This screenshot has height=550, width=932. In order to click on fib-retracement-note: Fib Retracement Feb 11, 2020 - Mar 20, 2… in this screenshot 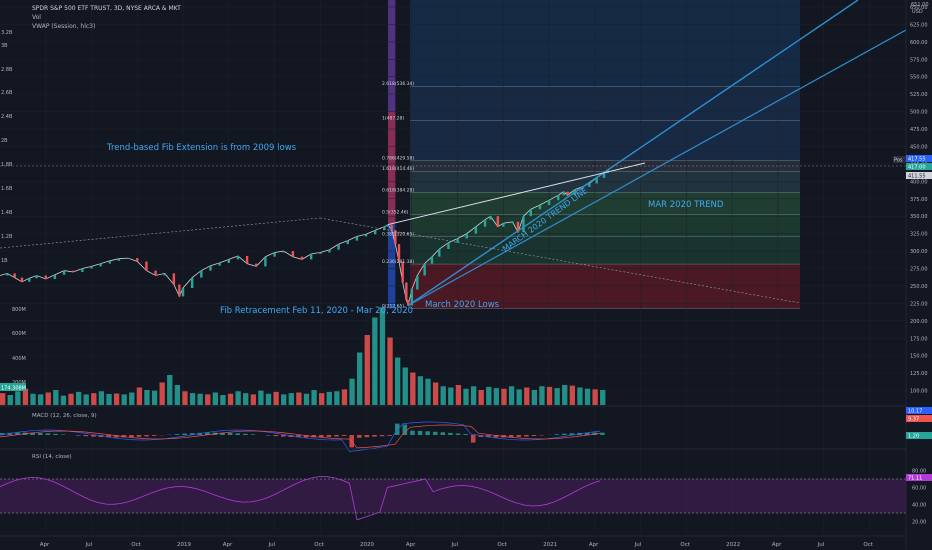, I will do `click(316, 311)`.